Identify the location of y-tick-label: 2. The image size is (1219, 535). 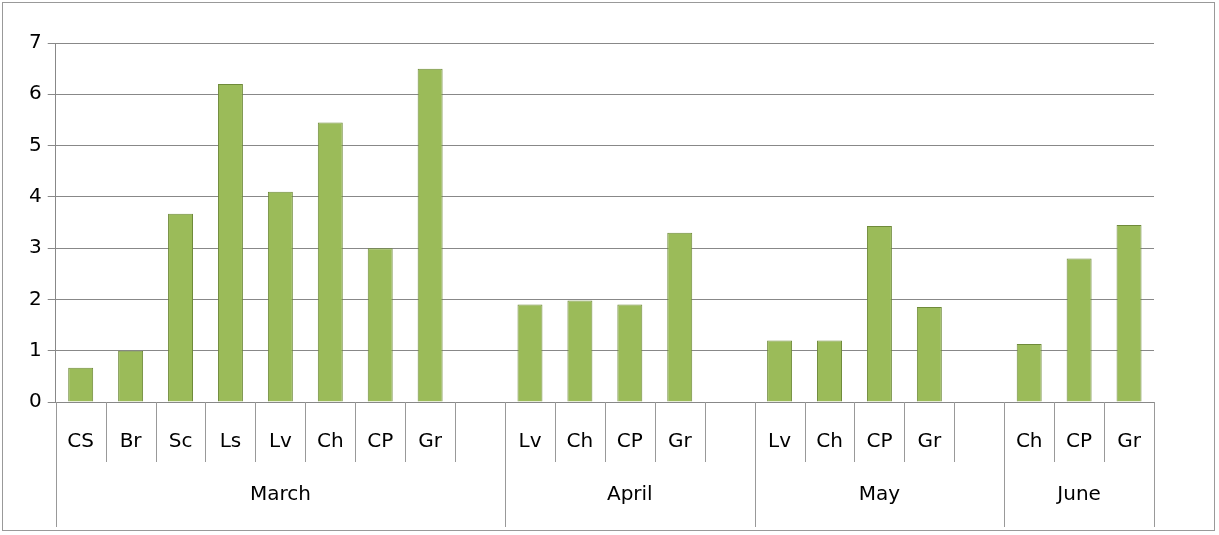
(35, 297).